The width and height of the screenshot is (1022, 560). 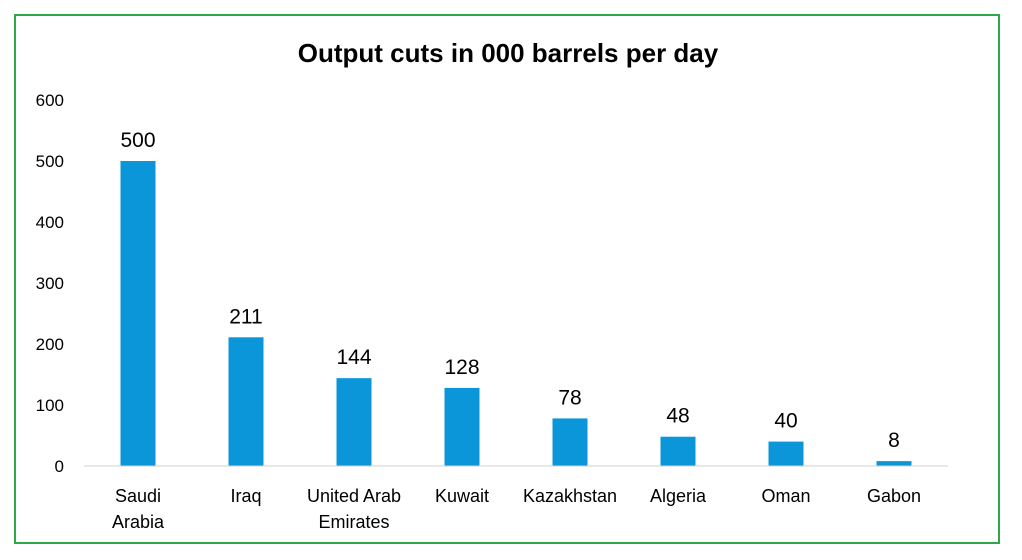 I want to click on data-label: 40, so click(x=785, y=421).